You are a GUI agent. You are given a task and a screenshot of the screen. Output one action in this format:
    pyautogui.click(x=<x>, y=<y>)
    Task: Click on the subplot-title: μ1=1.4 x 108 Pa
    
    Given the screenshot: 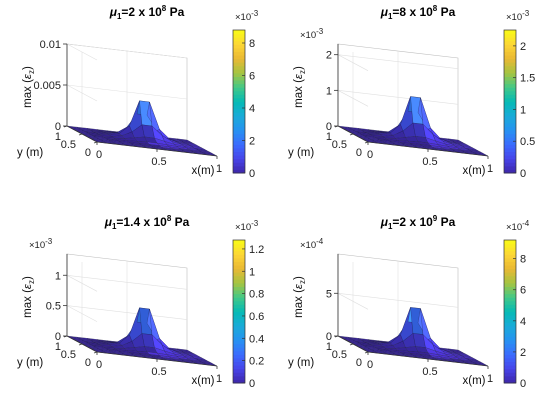 What is the action you would take?
    pyautogui.click(x=147, y=222)
    